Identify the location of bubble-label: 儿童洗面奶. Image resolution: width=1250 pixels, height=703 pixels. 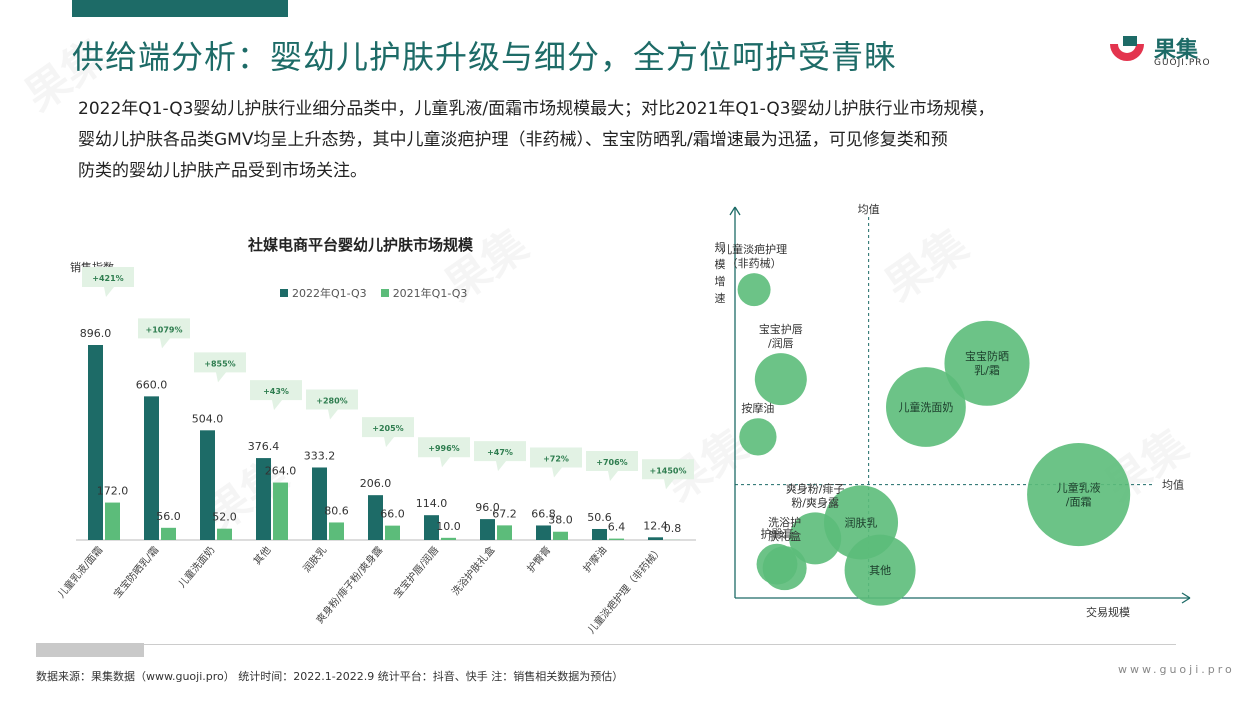
(925, 407).